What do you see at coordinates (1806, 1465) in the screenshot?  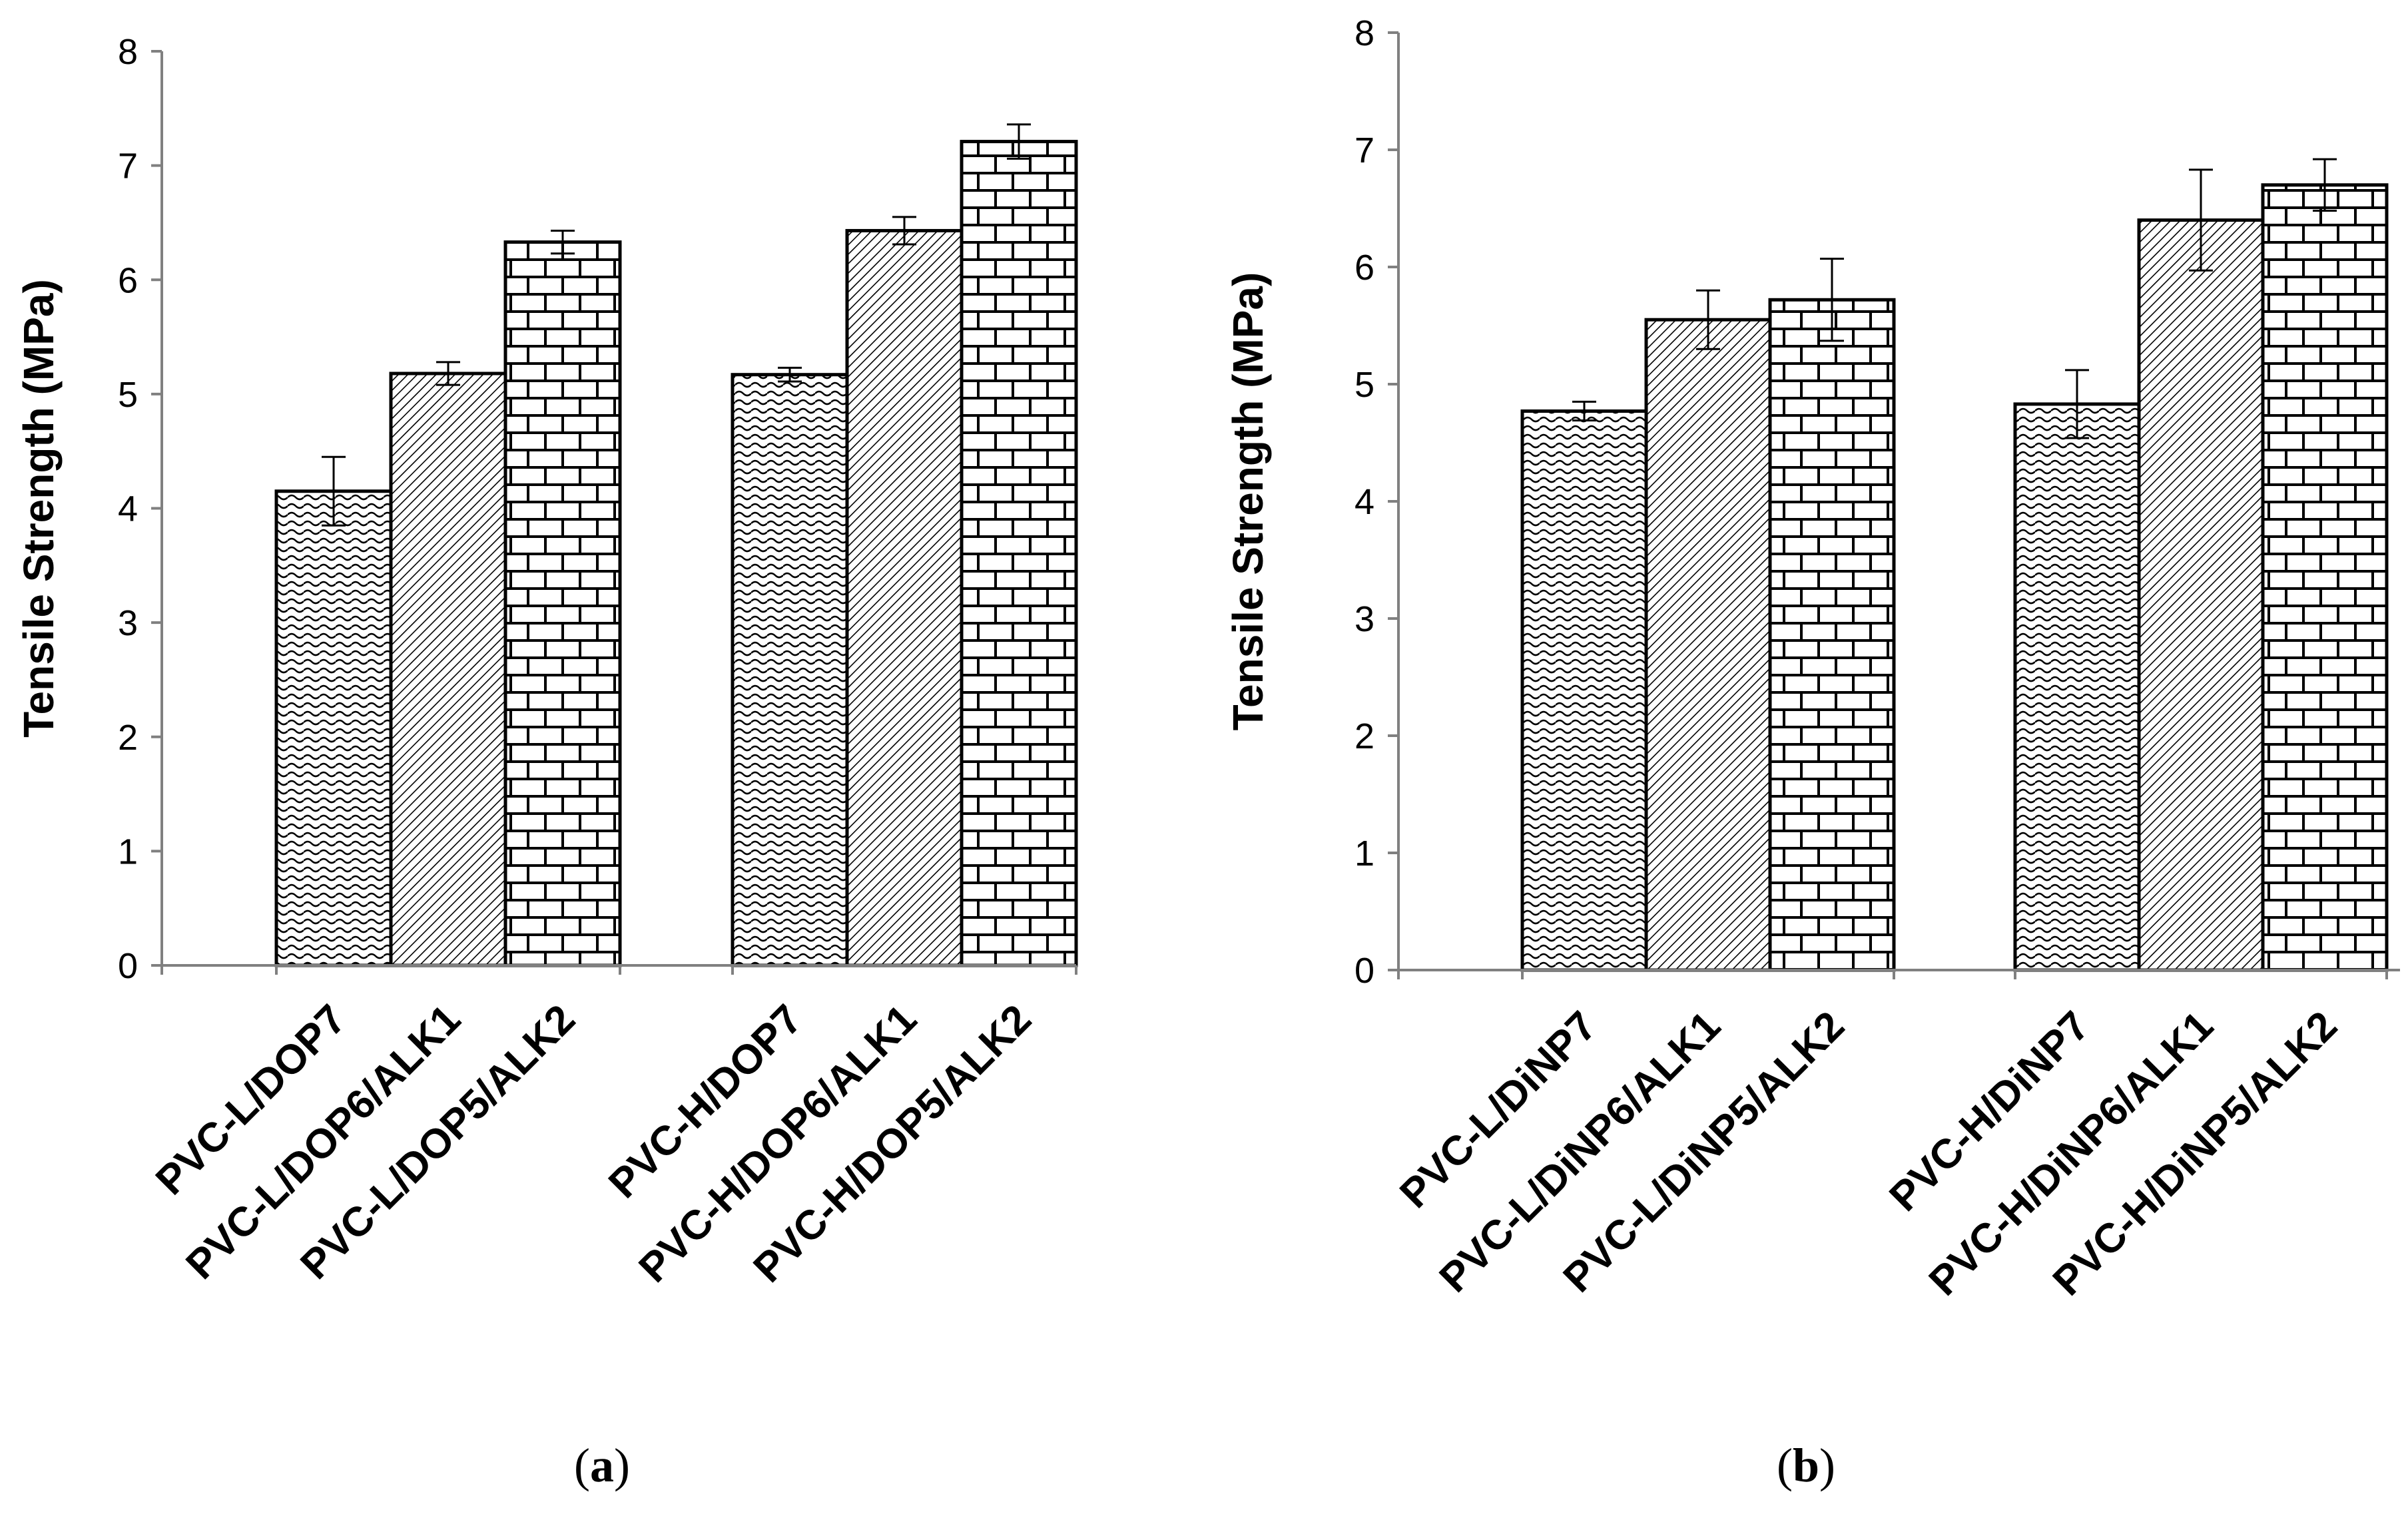 I see `panel-caption: (b)` at bounding box center [1806, 1465].